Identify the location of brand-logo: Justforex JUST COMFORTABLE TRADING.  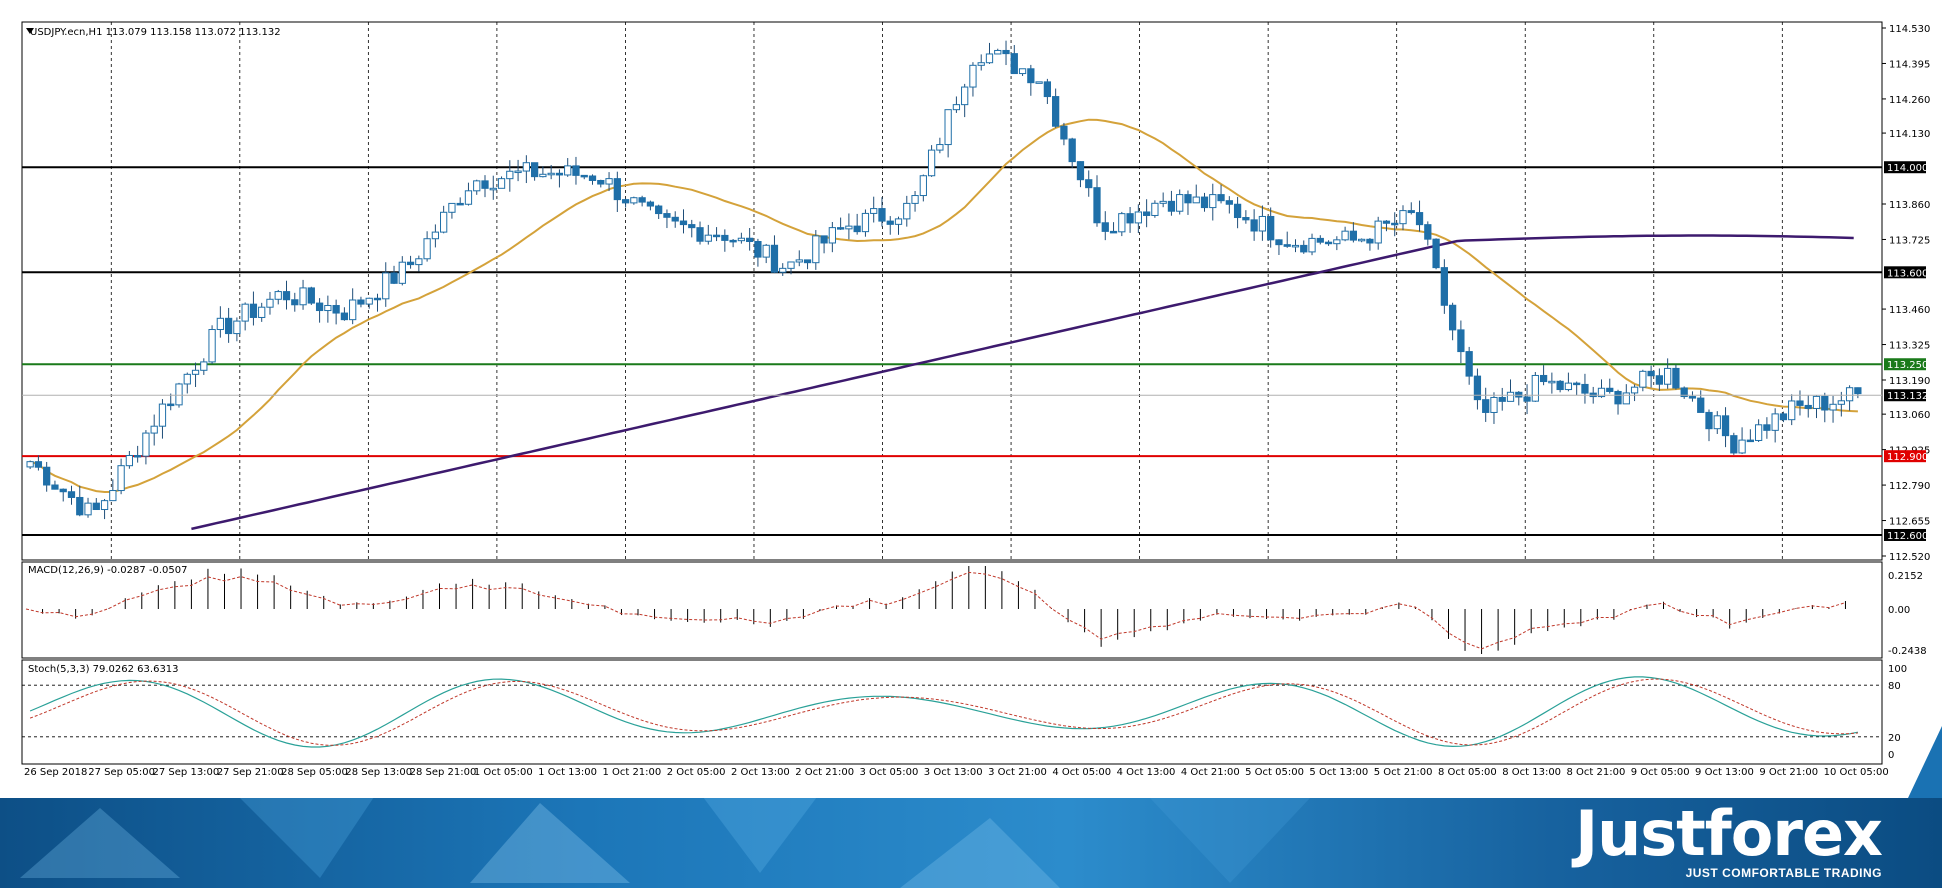
(1729, 839).